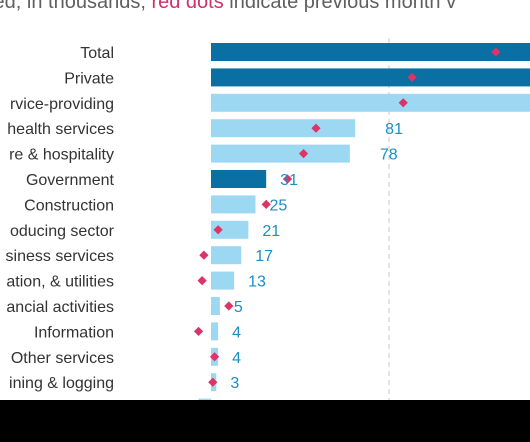 The image size is (530, 442). Describe the element at coordinates (74, 332) in the screenshot. I see `category-label: Information` at that location.